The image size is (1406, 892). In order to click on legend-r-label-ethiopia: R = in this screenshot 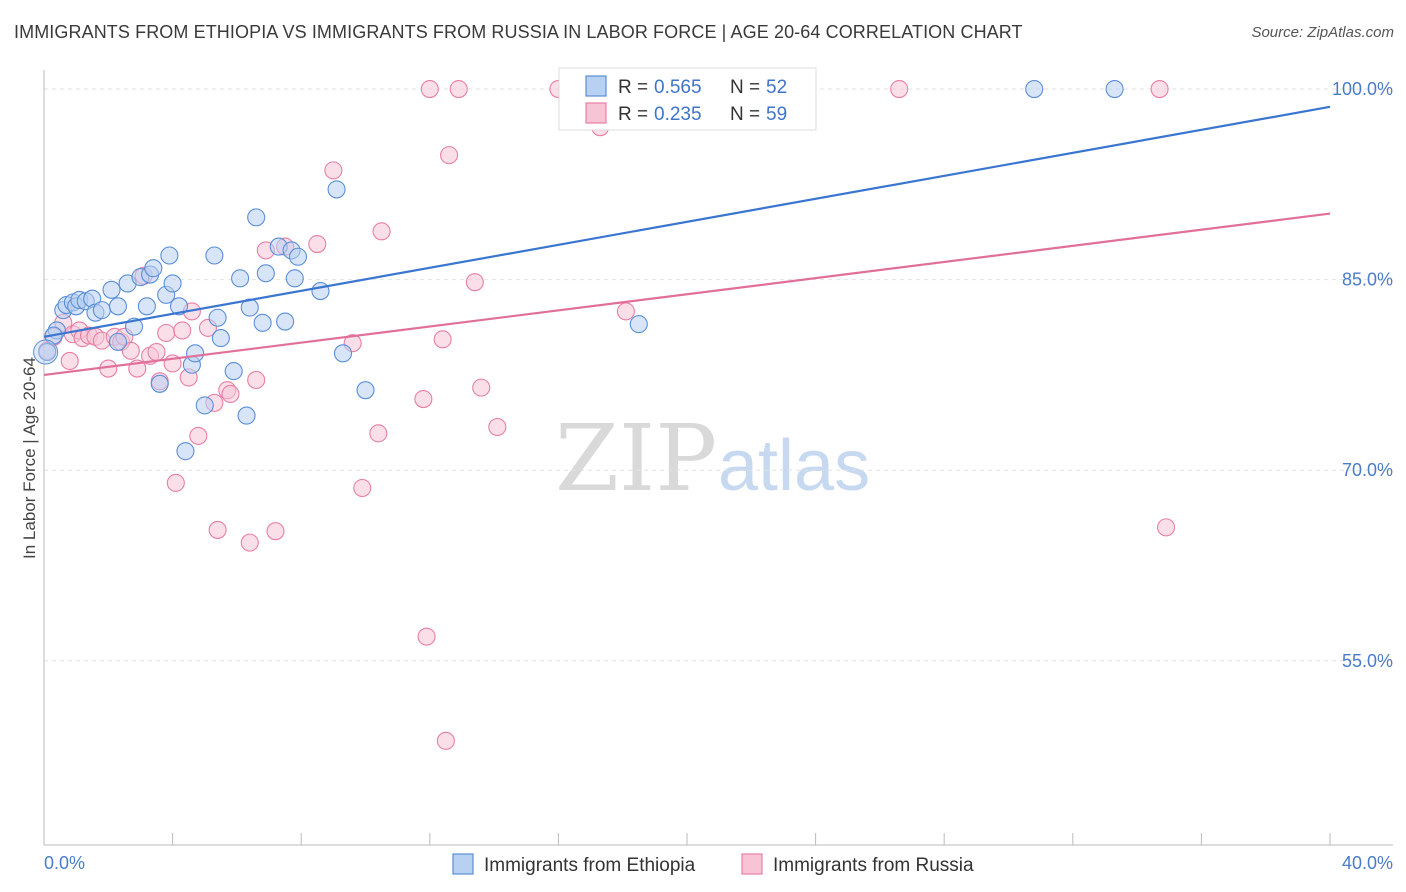, I will do `click(633, 87)`.